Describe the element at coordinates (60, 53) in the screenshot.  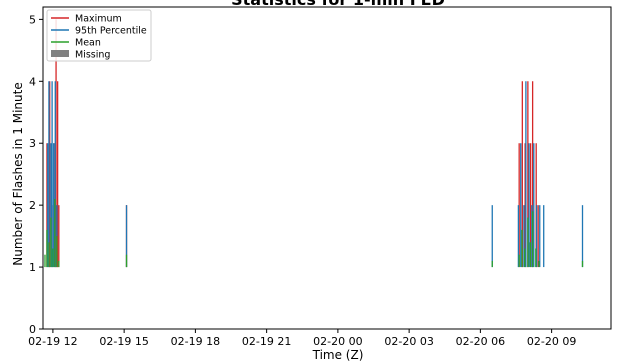
I see `legend-swatch` at that location.